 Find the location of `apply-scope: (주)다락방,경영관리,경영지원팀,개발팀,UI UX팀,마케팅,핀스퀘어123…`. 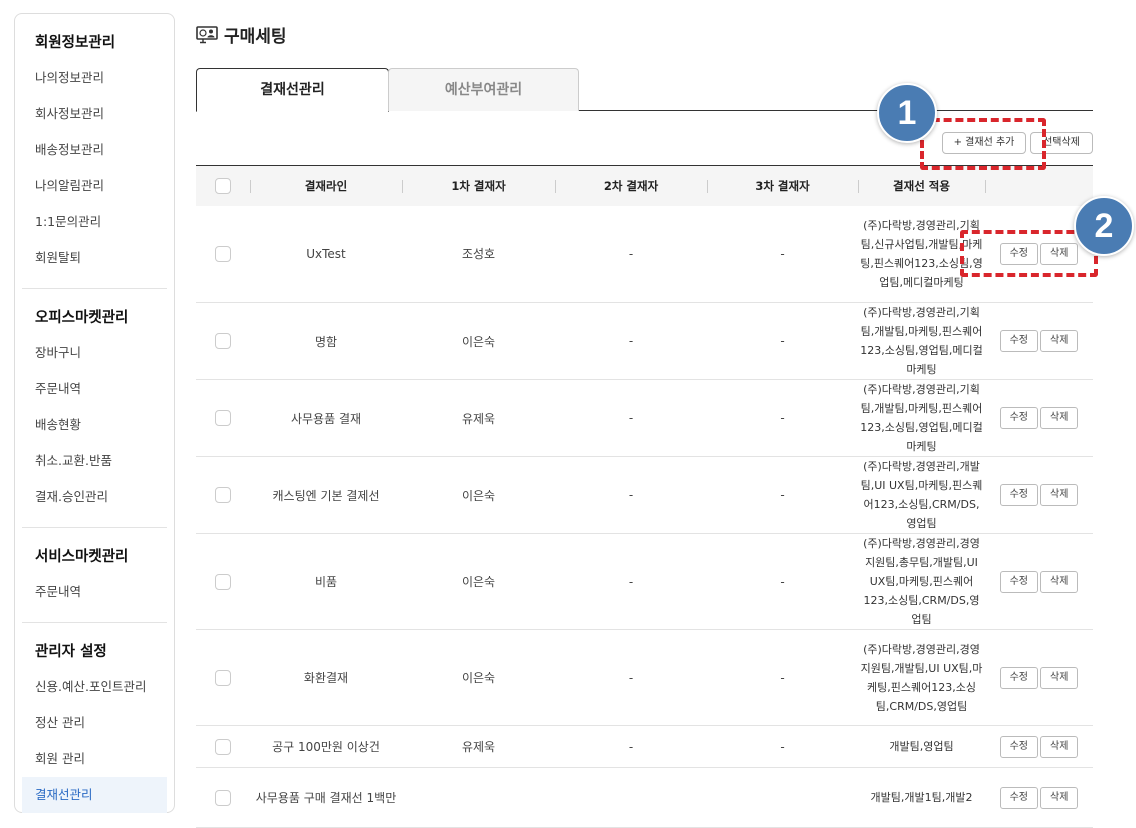

apply-scope: (주)다락방,경영관리,경영지원팀,개발팀,UI UX팀,마케팅,핀스퀘어123… is located at coordinates (921, 677).